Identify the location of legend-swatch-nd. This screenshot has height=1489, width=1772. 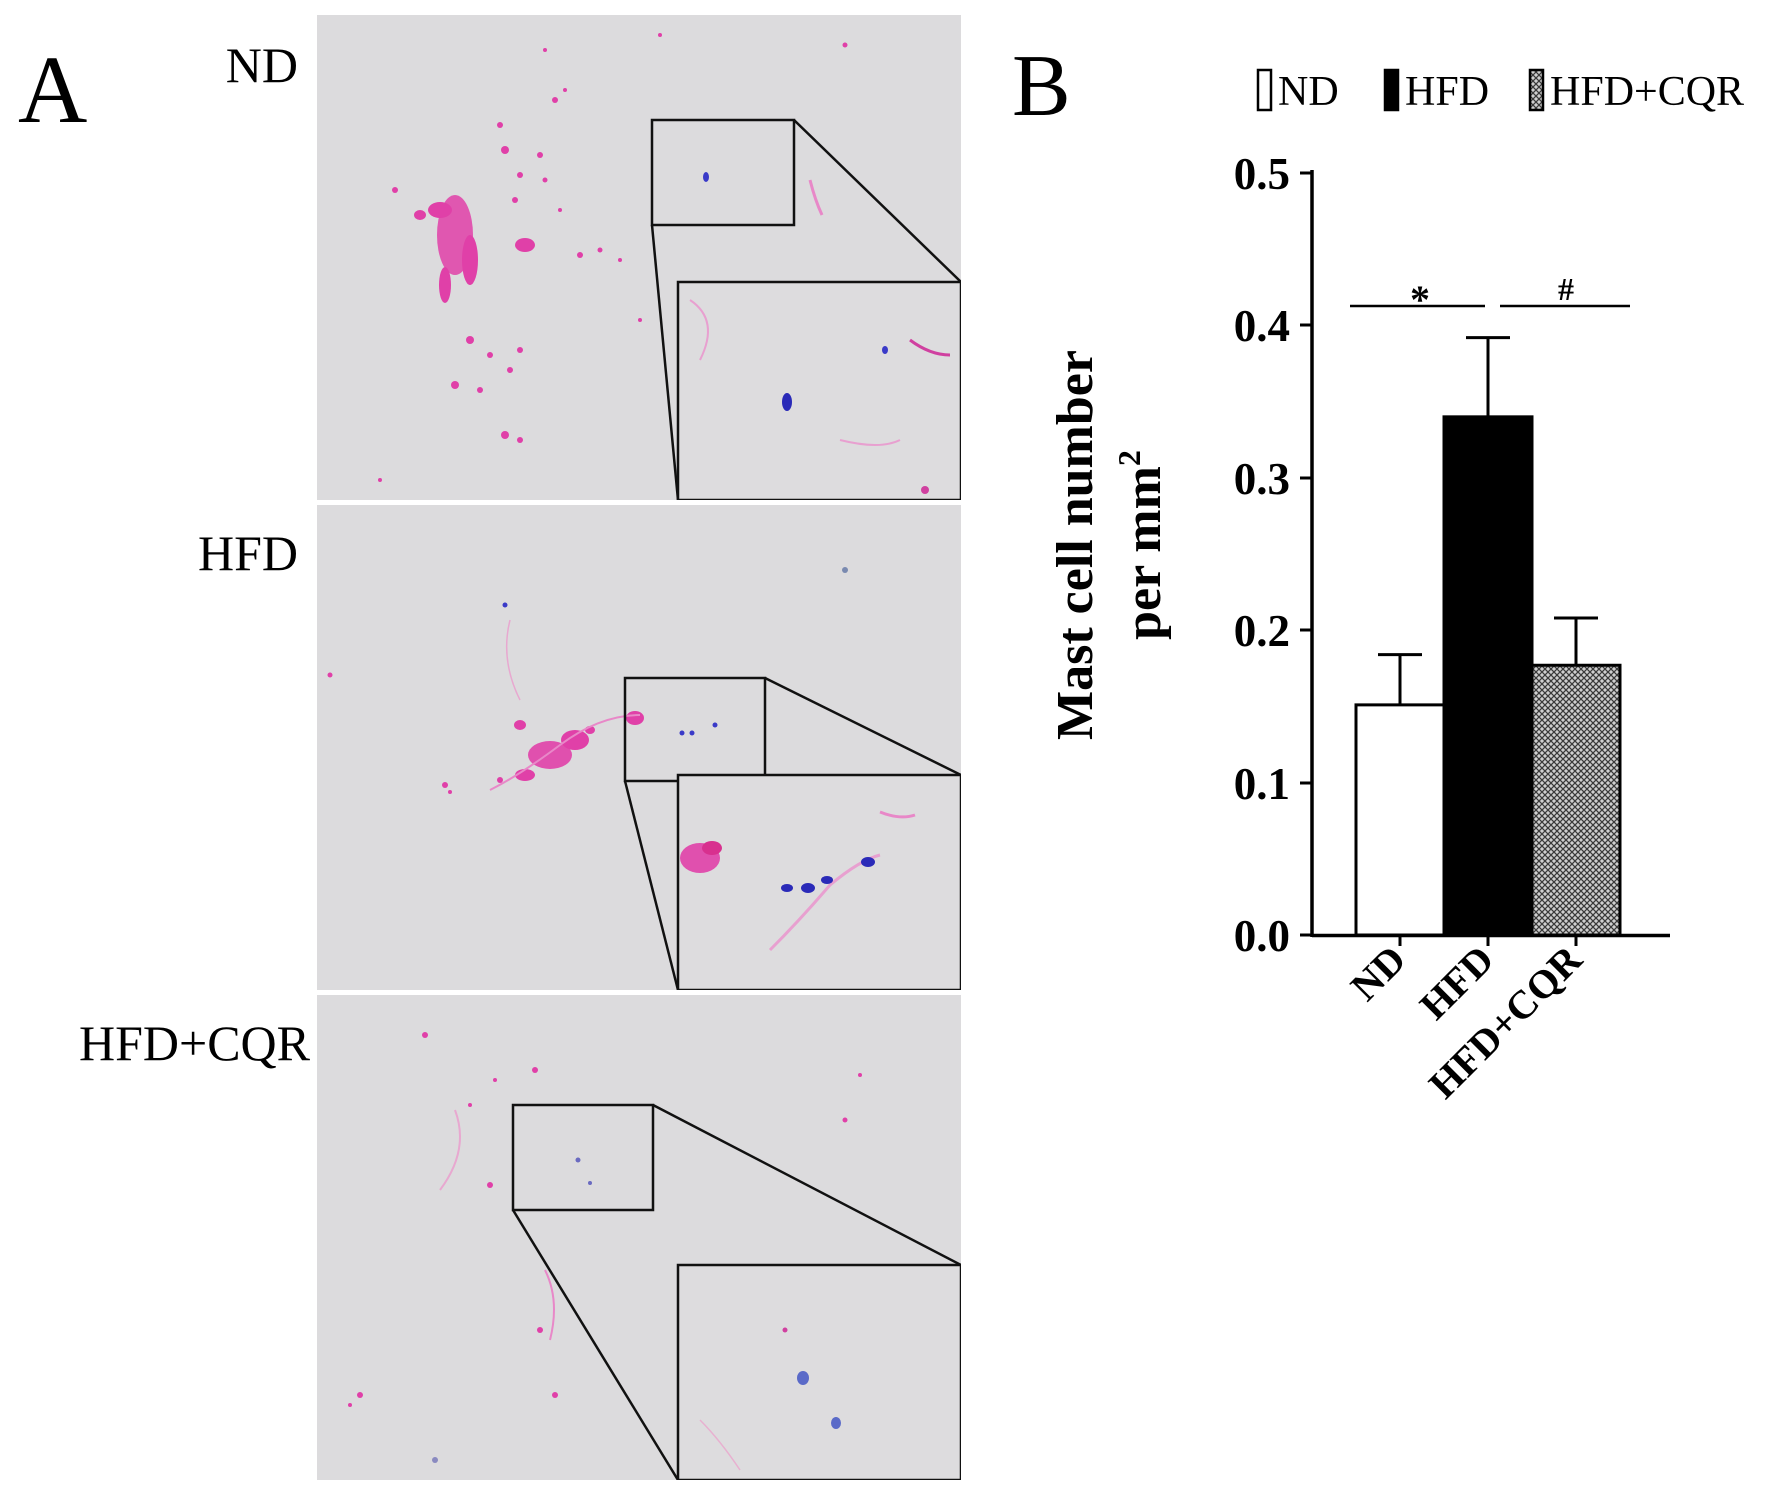
(1264, 90).